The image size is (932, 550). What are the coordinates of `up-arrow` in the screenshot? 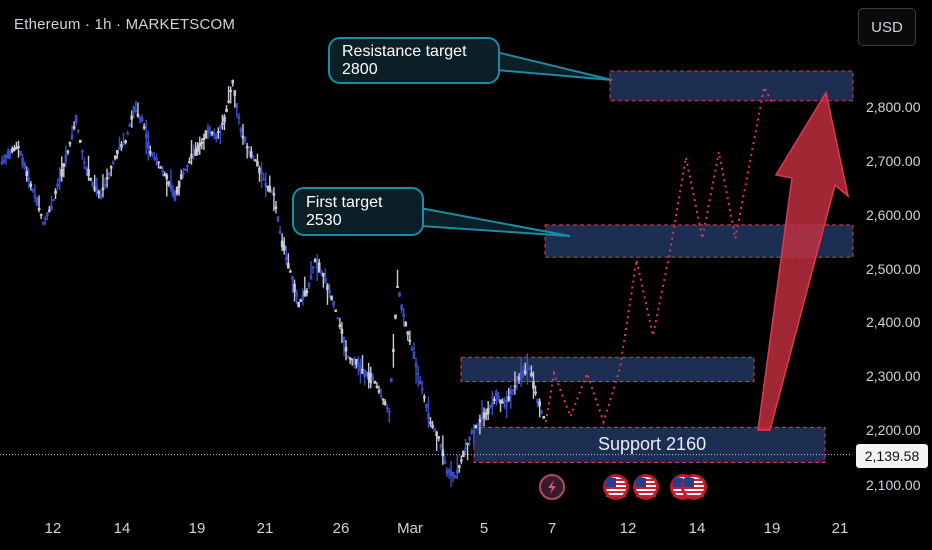 It's located at (803, 260).